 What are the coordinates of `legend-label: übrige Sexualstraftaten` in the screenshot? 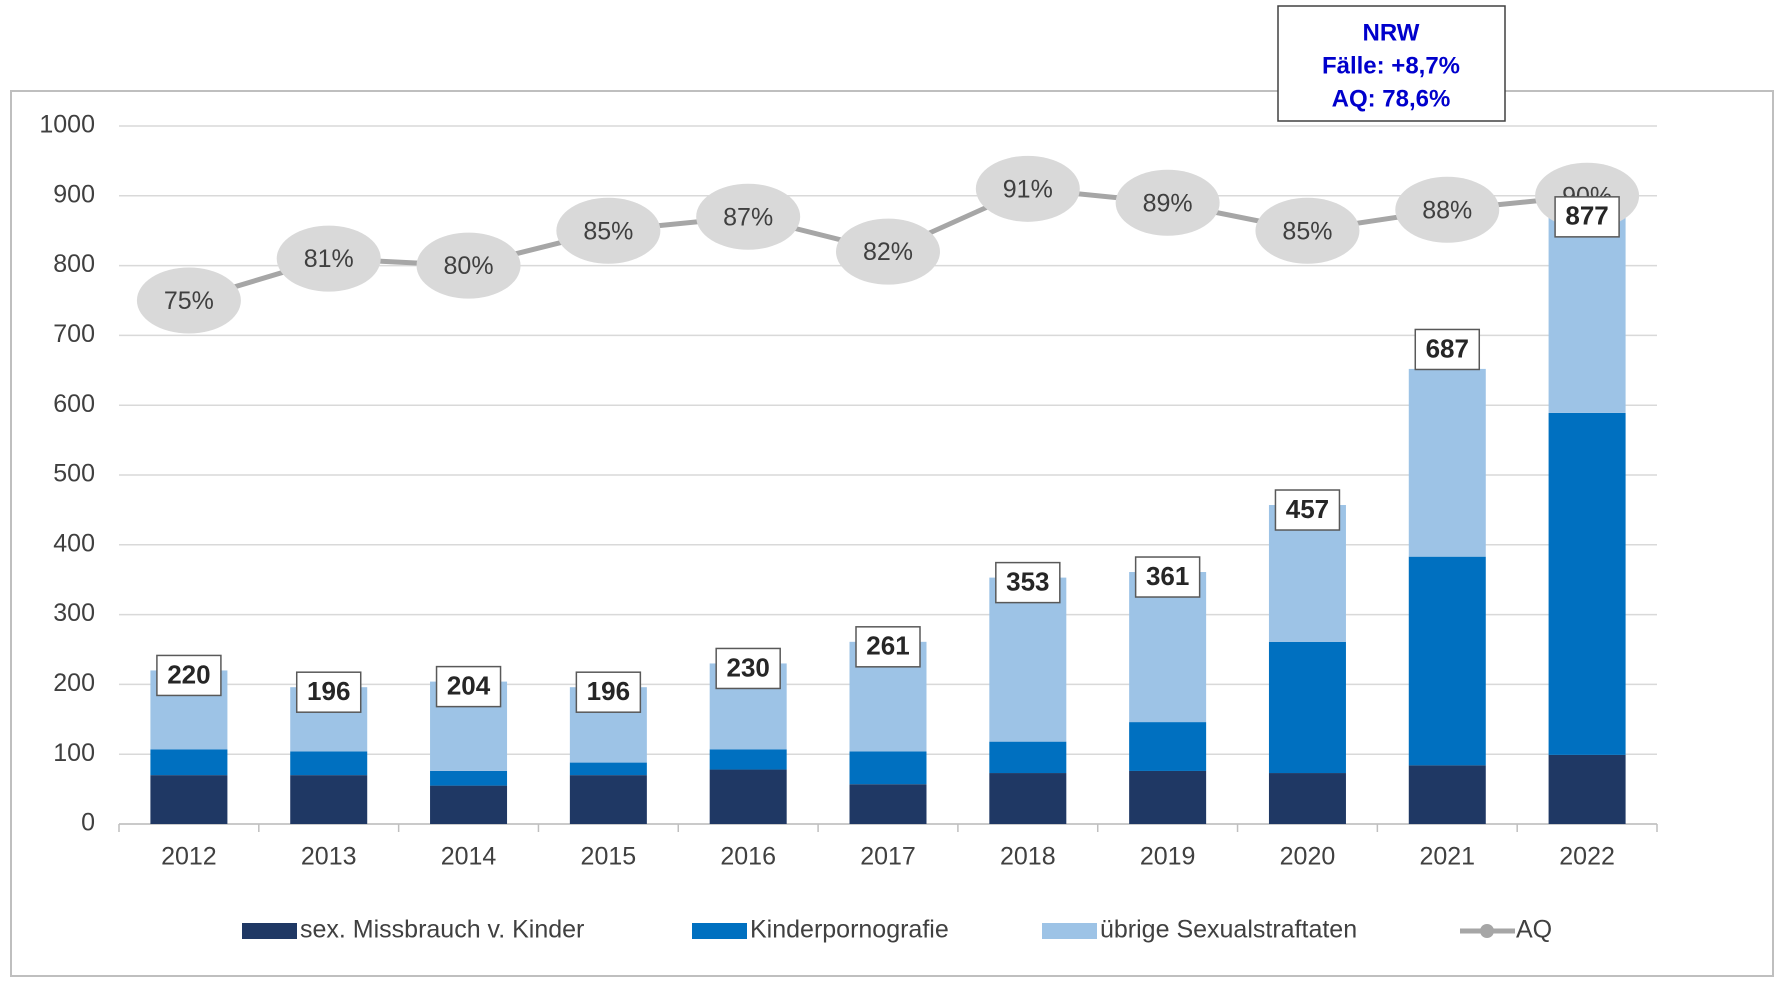 It's located at (1228, 930).